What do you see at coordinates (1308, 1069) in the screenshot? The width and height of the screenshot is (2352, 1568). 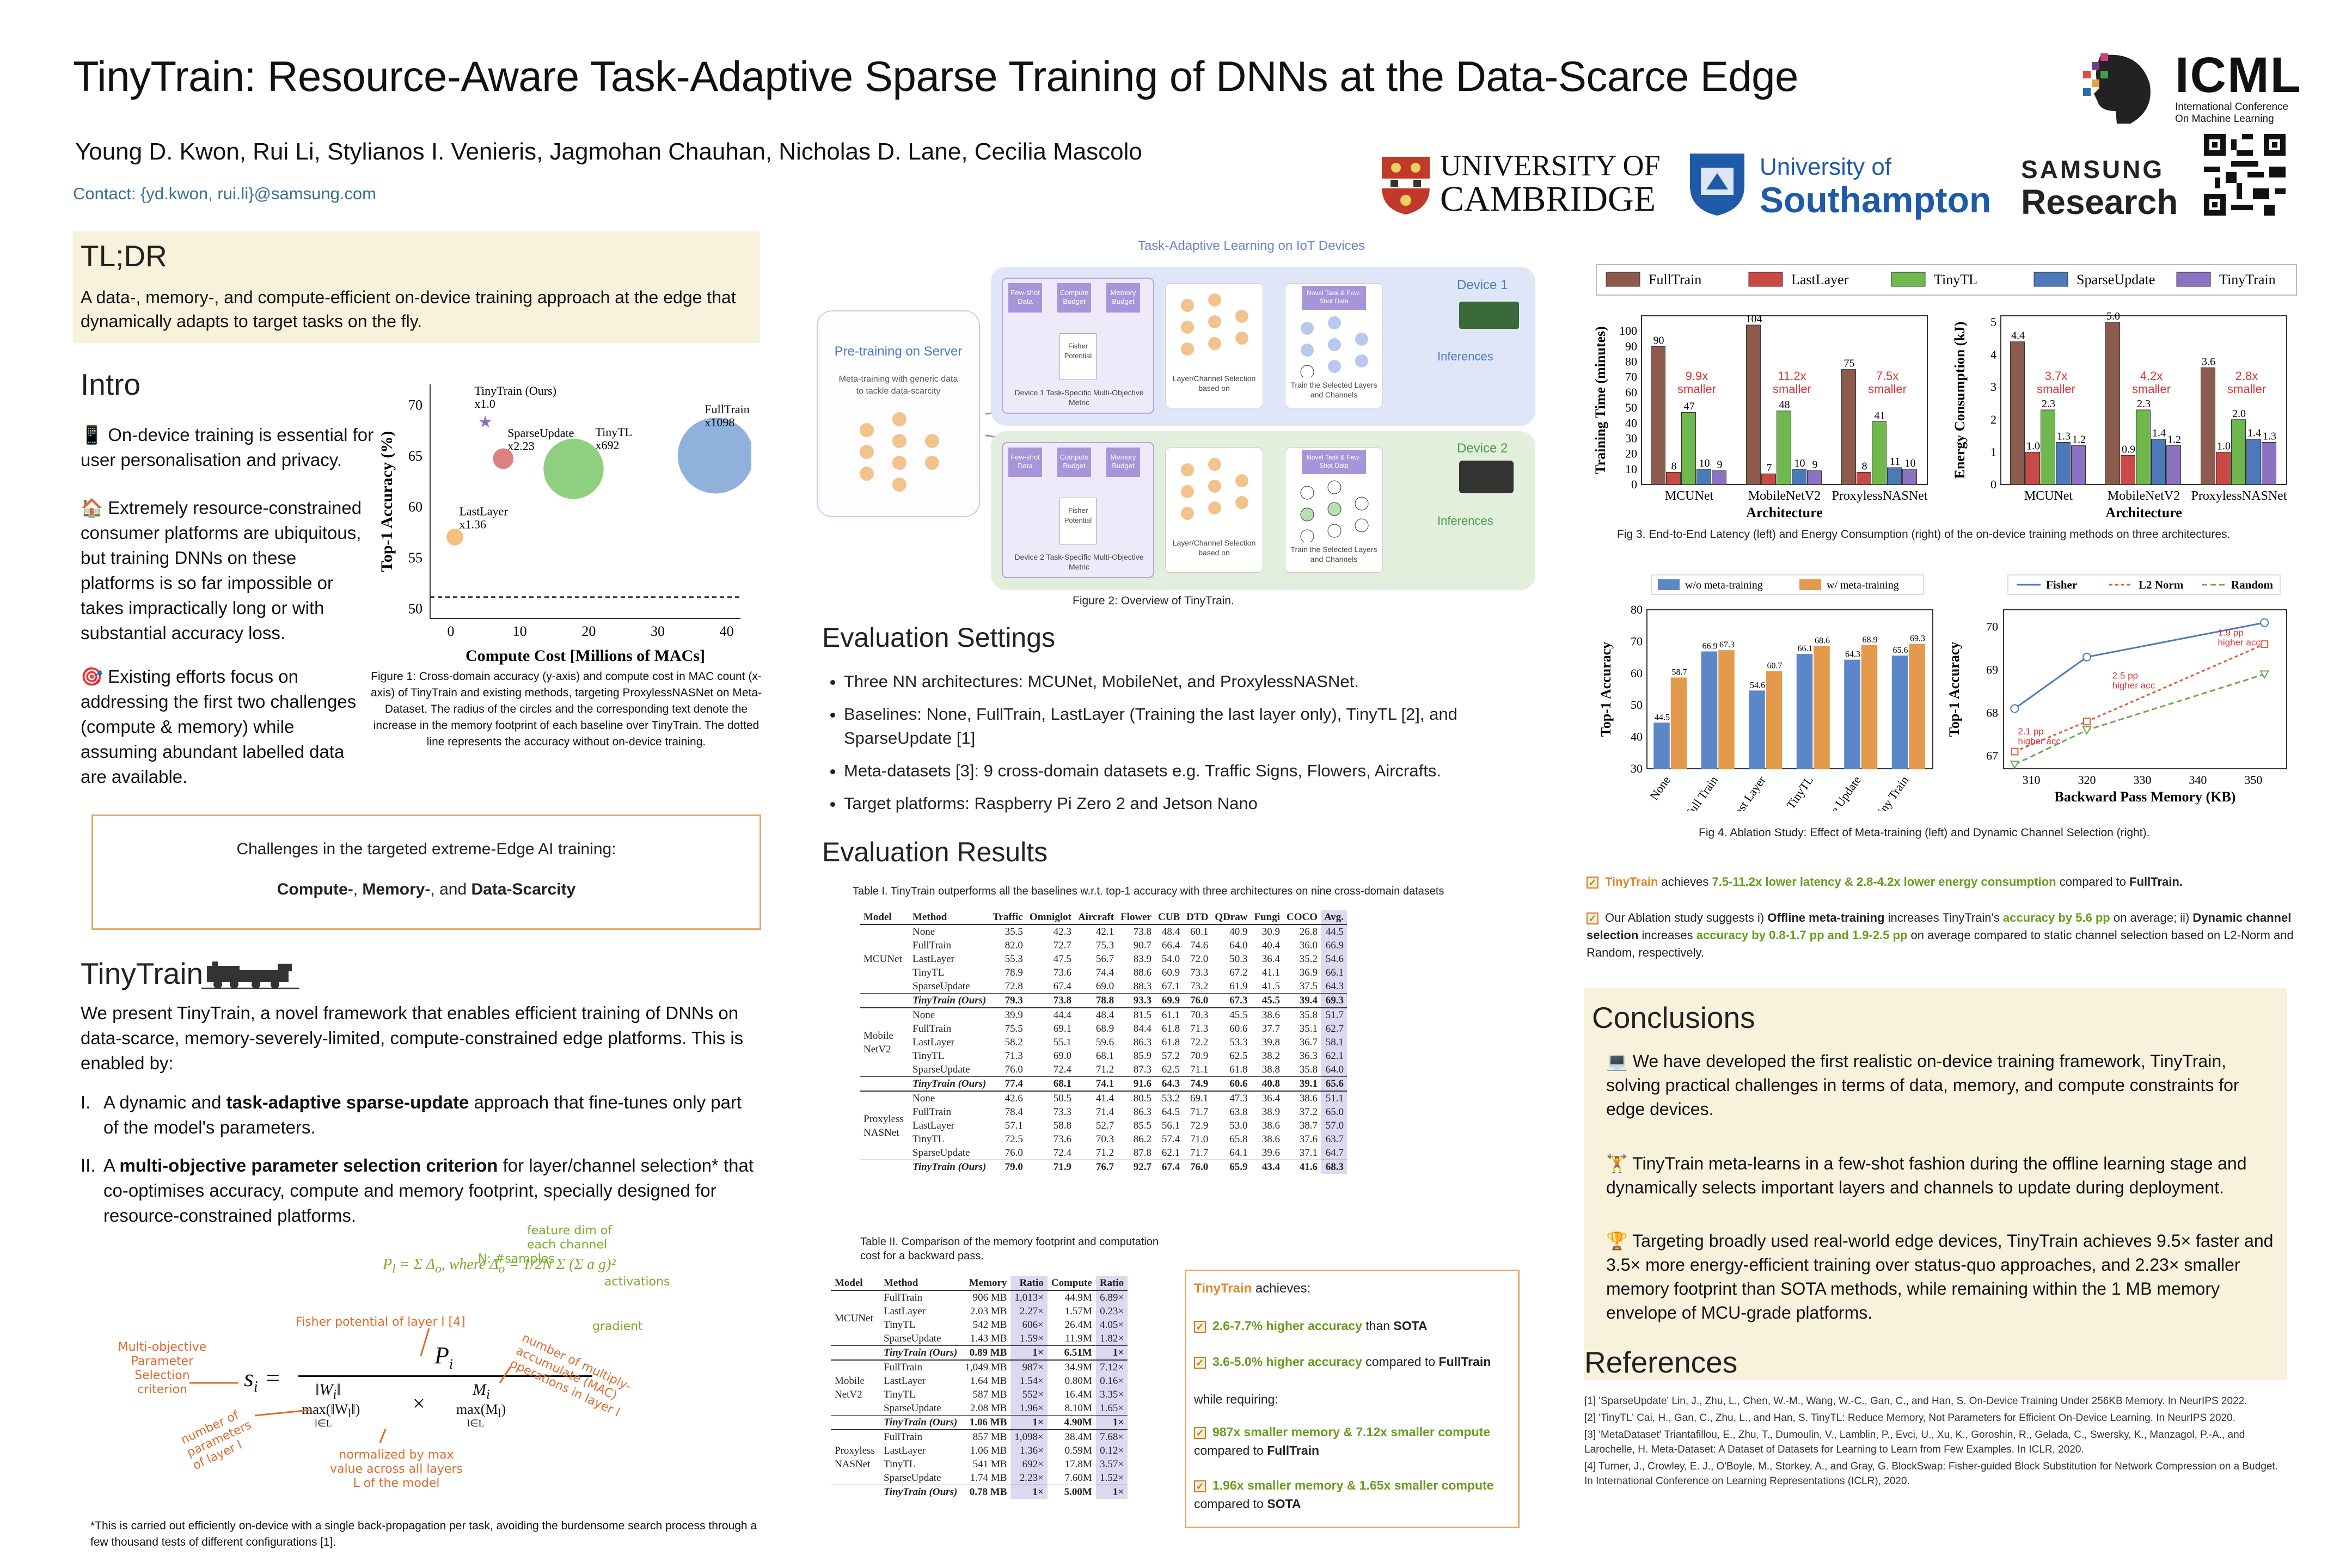 I see `table1-cell: 35.8` at bounding box center [1308, 1069].